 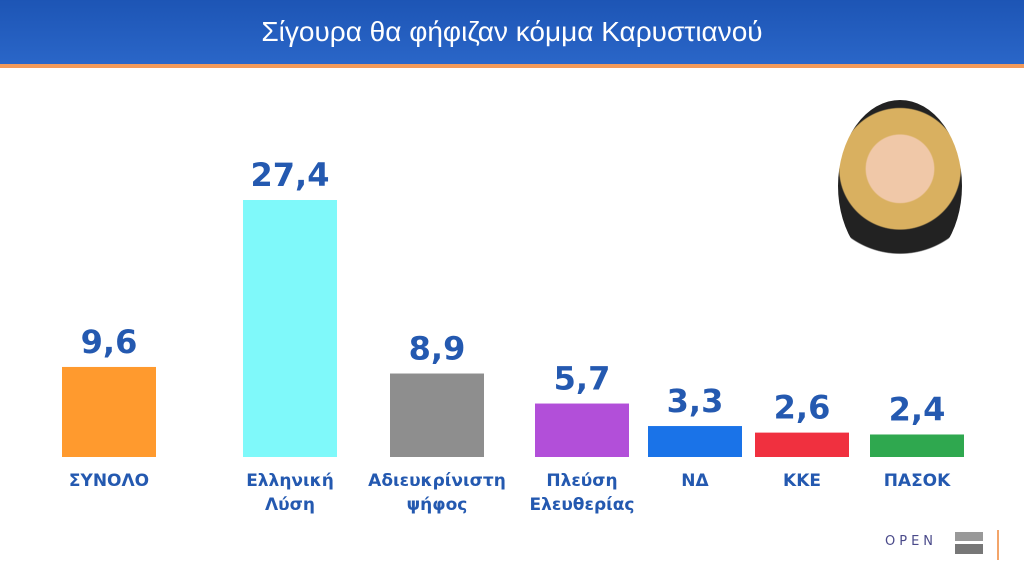 I want to click on category-label: ΣΥΝΟΛΟ, so click(x=109, y=481).